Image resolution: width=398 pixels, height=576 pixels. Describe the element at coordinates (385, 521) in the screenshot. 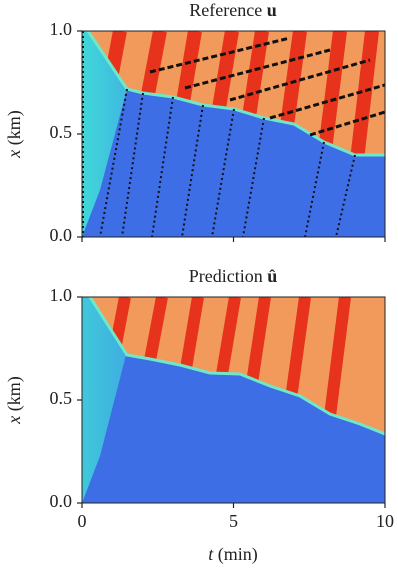

I see `x-tick-label: 10` at that location.